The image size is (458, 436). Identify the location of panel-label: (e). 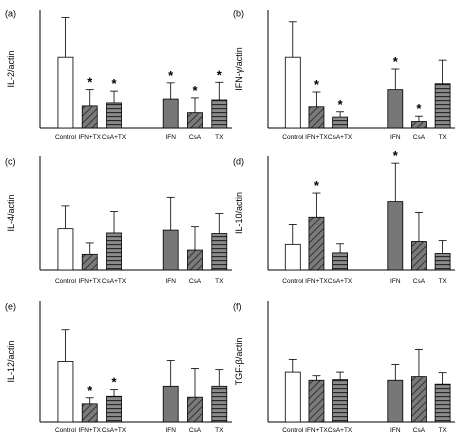
(10, 306).